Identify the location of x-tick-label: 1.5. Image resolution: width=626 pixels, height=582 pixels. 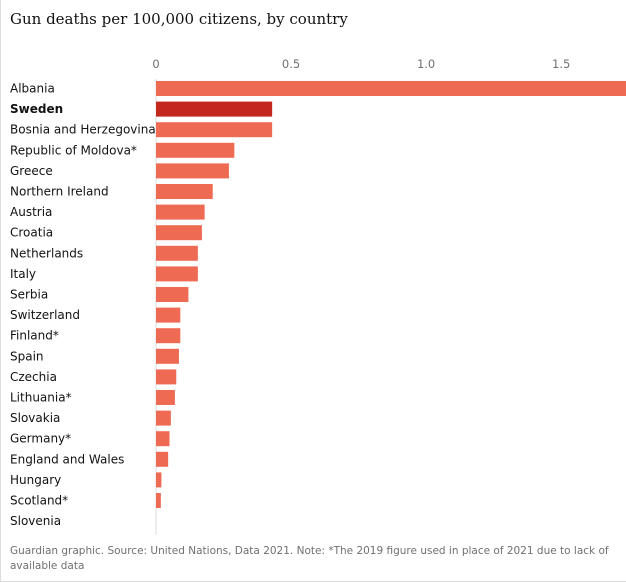
(561, 64).